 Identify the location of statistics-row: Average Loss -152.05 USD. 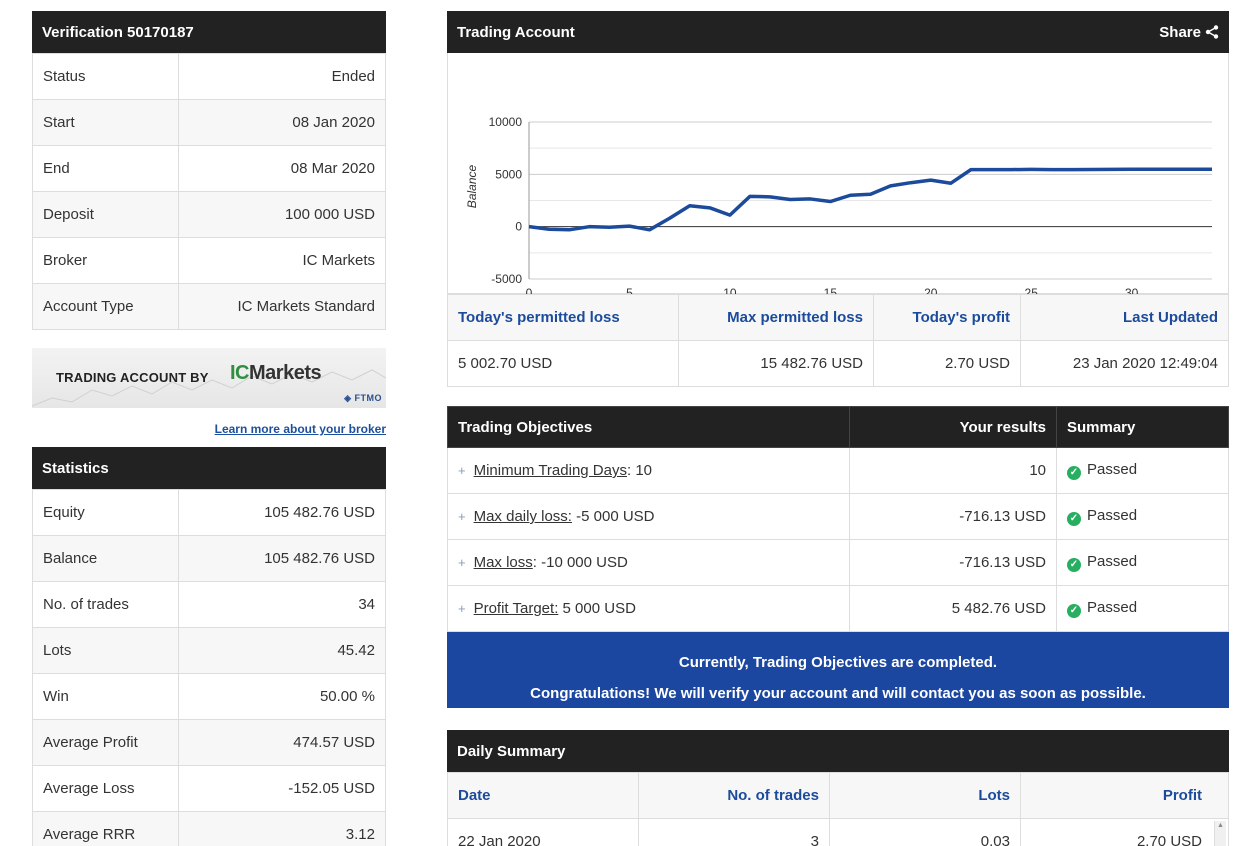
(209, 788).